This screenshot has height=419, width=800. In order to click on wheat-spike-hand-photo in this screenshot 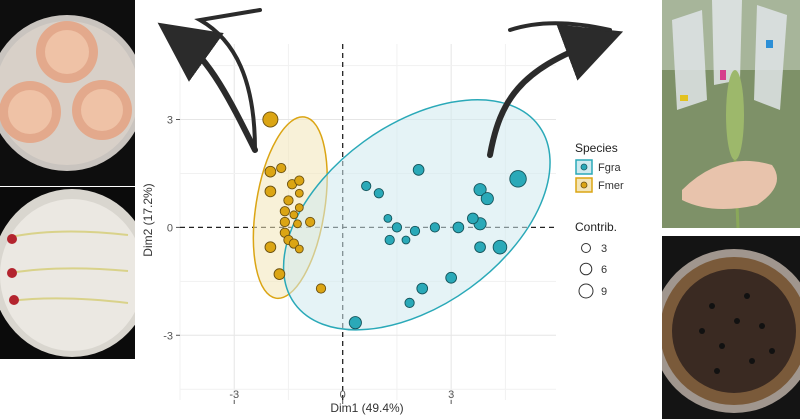, I will do `click(731, 114)`.